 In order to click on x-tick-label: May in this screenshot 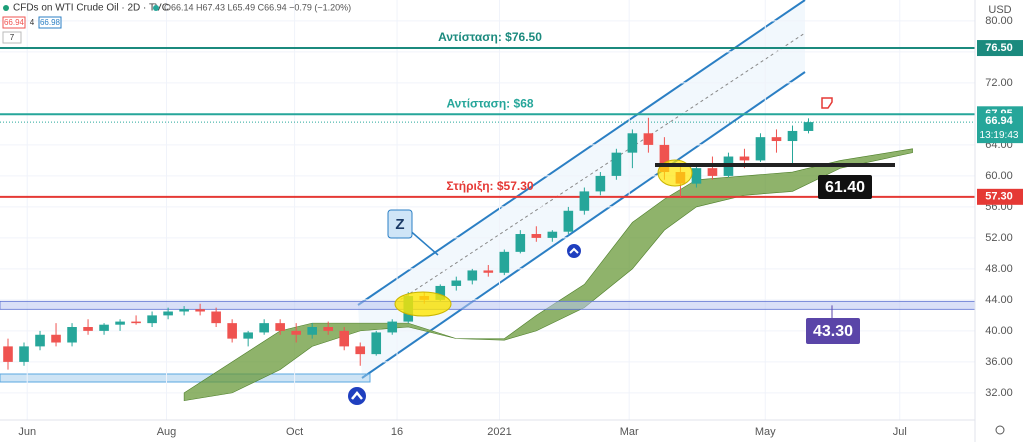, I will do `click(765, 432)`.